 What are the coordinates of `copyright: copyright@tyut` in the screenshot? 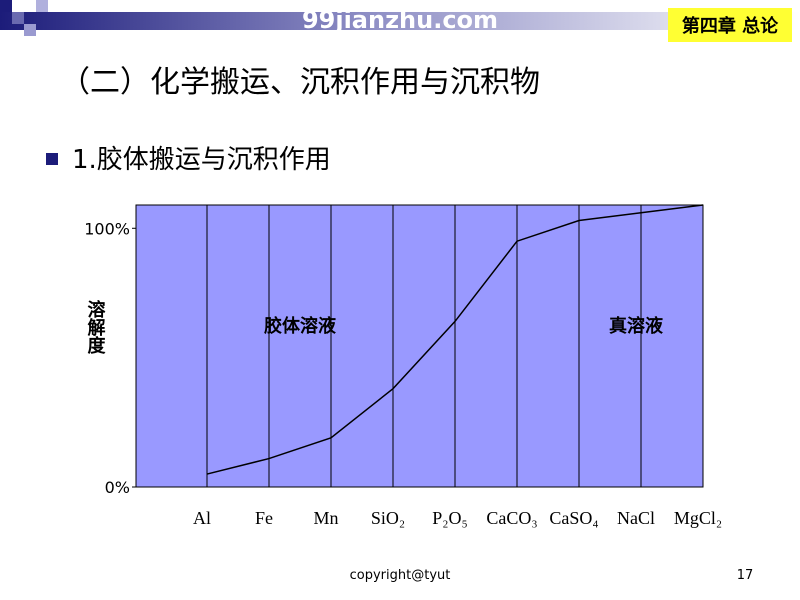 It's located at (400, 575).